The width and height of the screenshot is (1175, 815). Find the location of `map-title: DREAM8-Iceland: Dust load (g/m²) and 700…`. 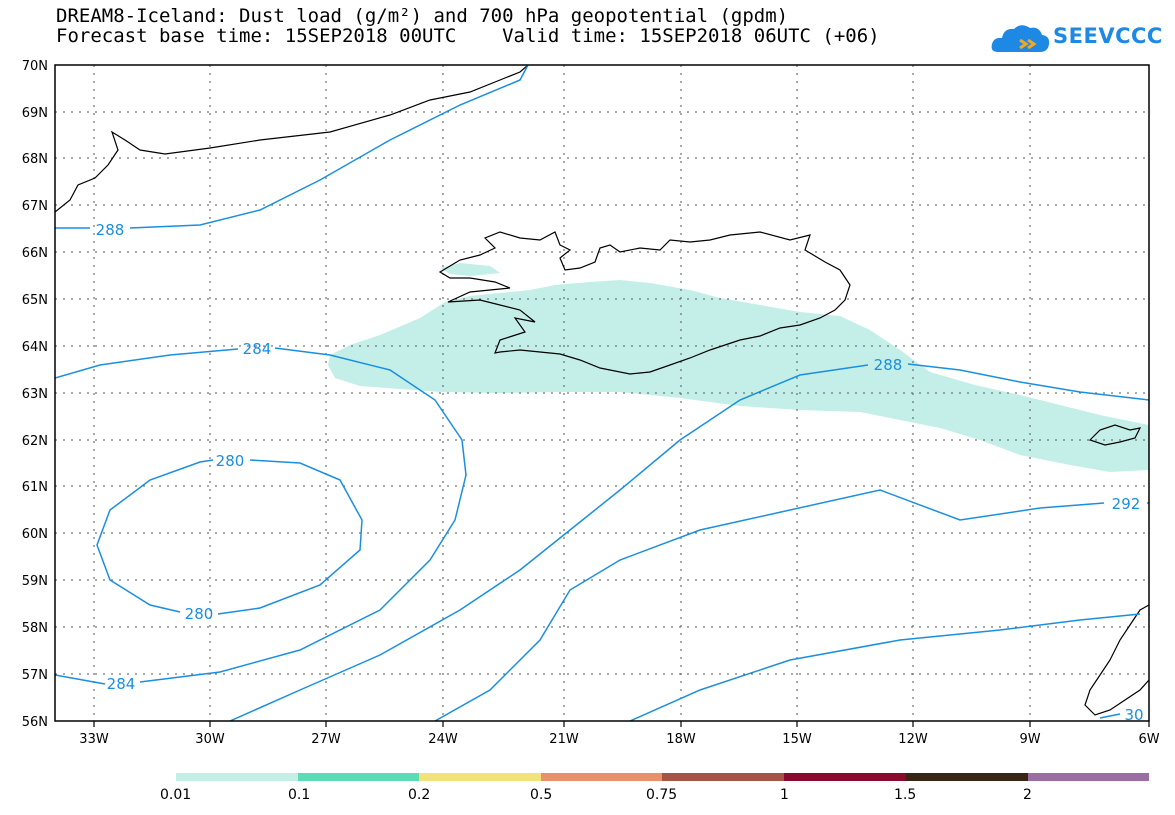

map-title: DREAM8-Iceland: Dust load (g/m²) and 700… is located at coordinates (422, 16).